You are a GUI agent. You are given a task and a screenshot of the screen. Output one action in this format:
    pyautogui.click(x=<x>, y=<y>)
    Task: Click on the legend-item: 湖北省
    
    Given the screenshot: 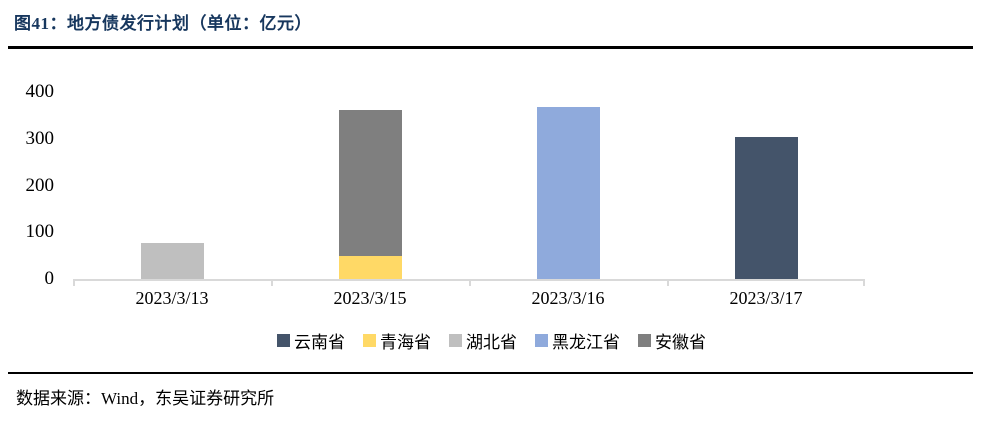 What is the action you would take?
    pyautogui.click(x=483, y=340)
    